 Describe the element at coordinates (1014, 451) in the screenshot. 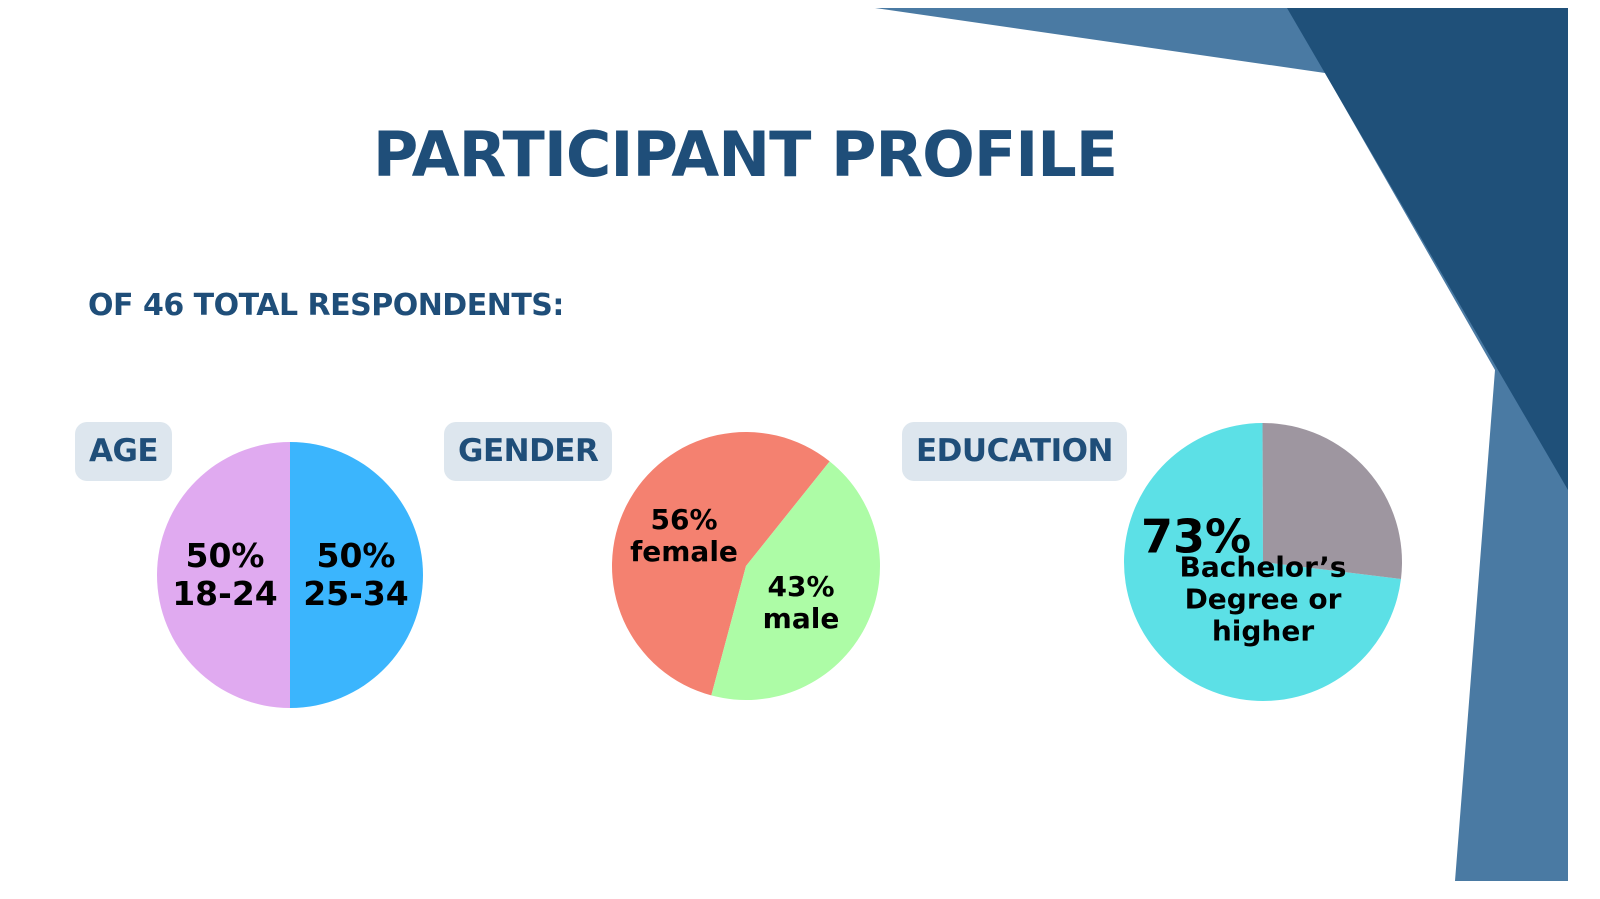

I see `chart-title: EDUCATION` at that location.